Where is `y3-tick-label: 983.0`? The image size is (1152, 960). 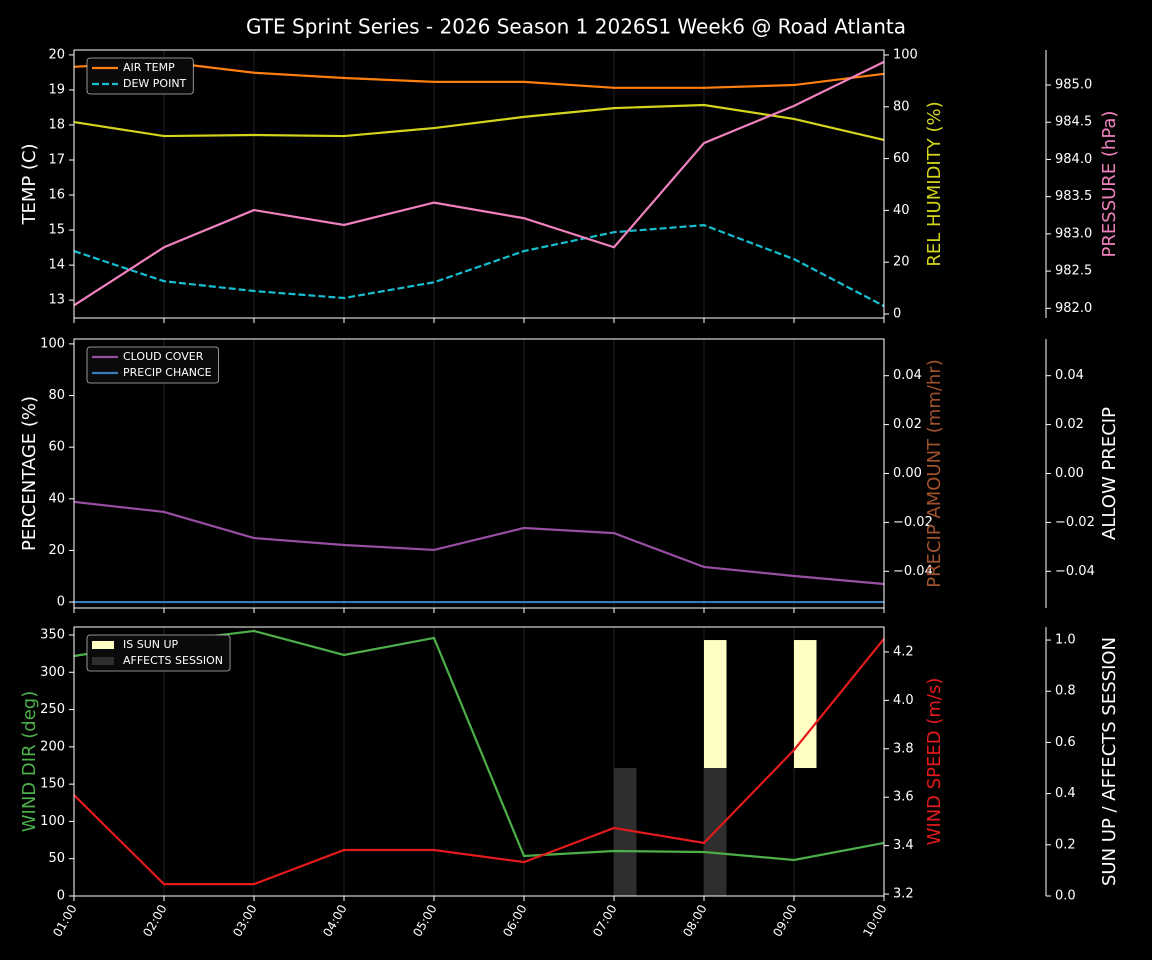 y3-tick-label: 983.0 is located at coordinates (1073, 233).